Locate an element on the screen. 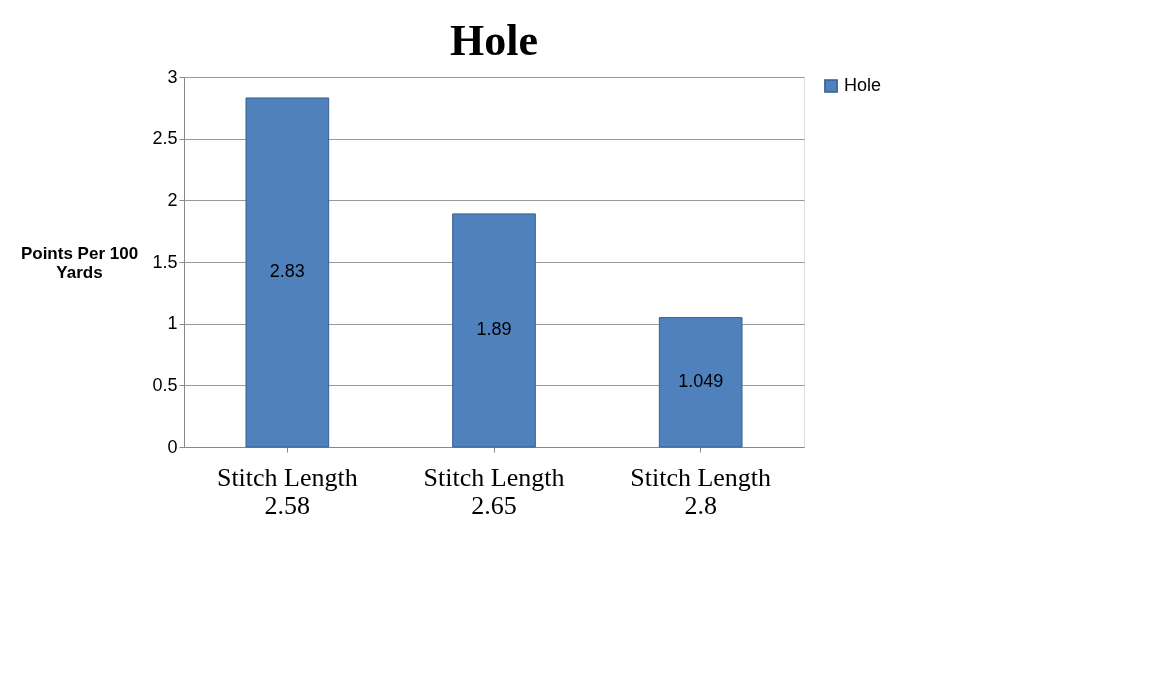  x-tick-label: Stitch Length 2.8 is located at coordinates (701, 491).